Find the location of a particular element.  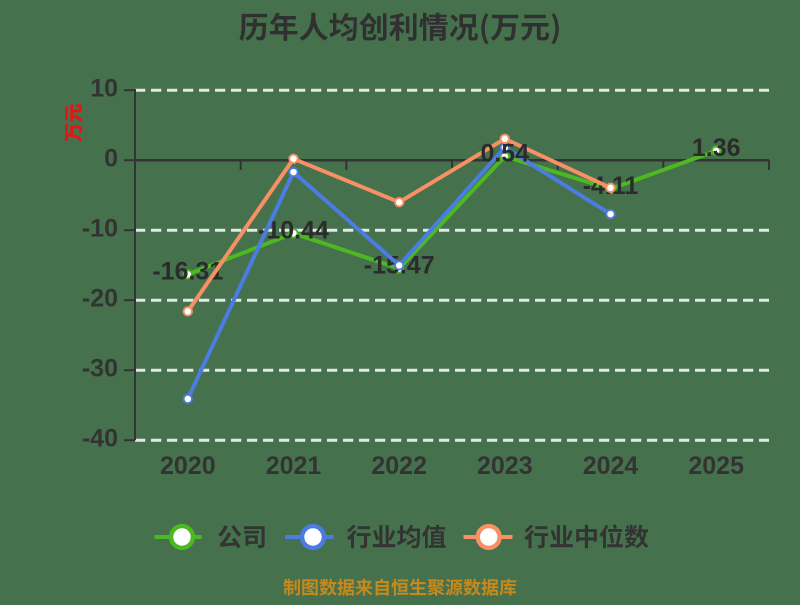

svg-text: -16.31 is located at coordinates (187, 272).